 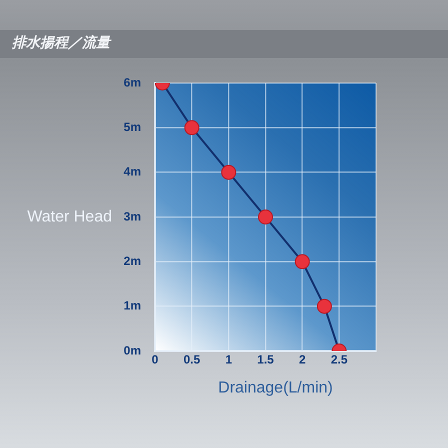 What do you see at coordinates (132, 171) in the screenshot?
I see `y-tick-label: 4m` at bounding box center [132, 171].